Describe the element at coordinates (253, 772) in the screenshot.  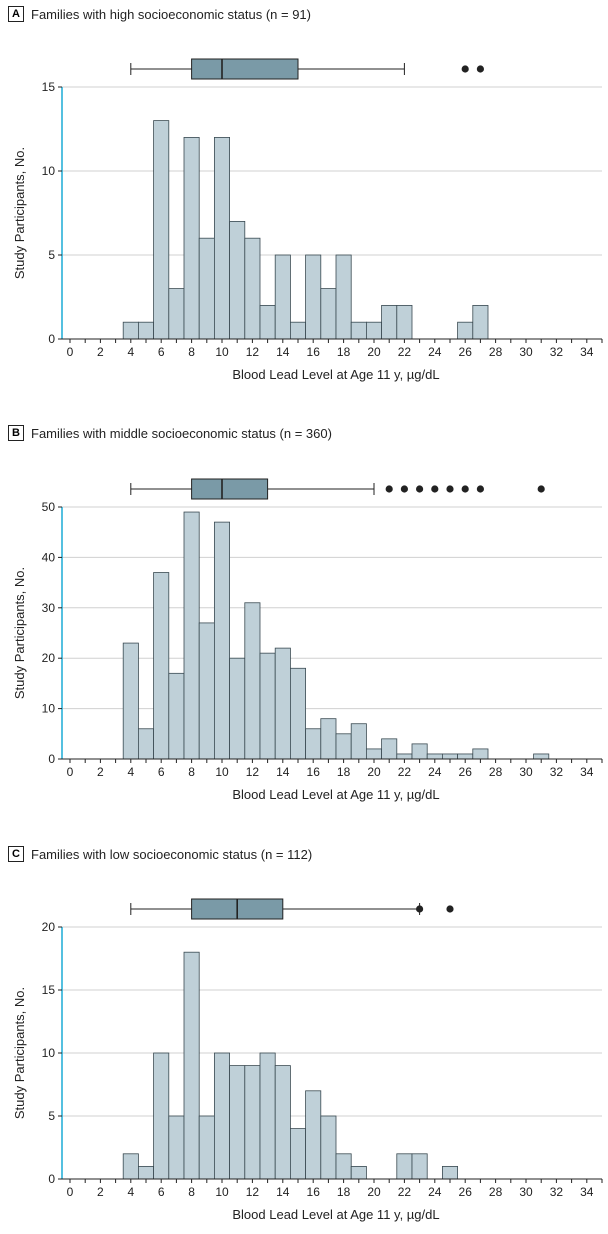
I see `x-tick-label: 12` at that location.